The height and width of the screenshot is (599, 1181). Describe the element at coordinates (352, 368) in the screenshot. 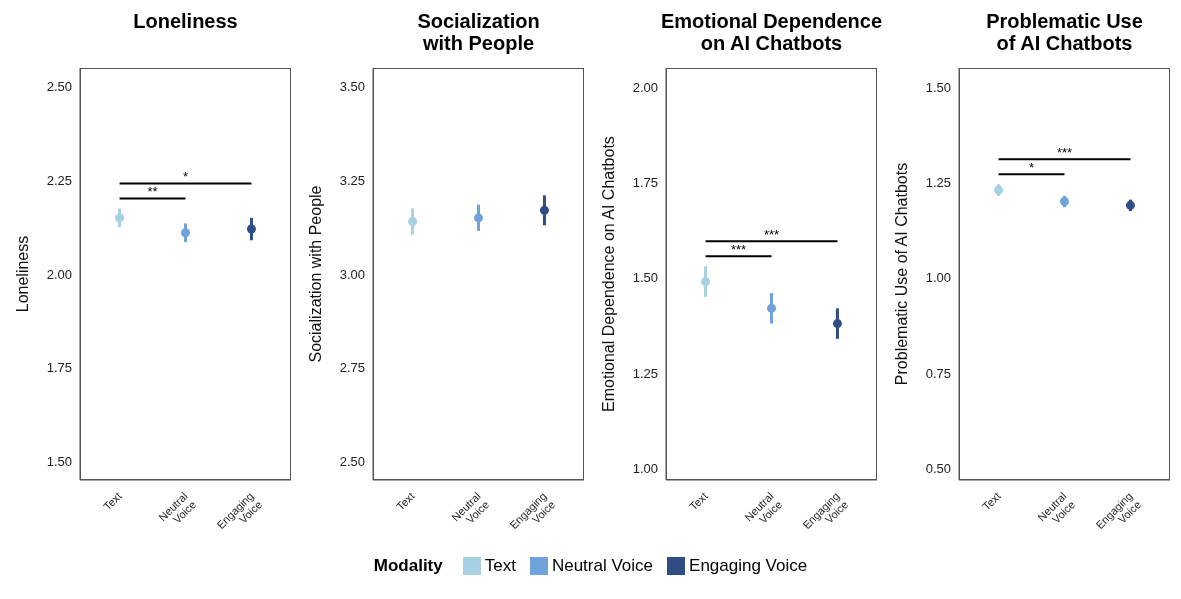

I see `y-tick-label: 2.75` at that location.